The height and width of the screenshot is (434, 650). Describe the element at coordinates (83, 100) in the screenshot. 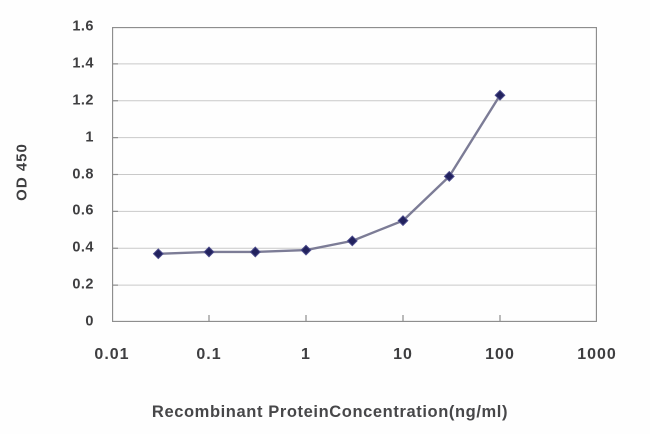

I see `y-tick-label: 1.2` at that location.